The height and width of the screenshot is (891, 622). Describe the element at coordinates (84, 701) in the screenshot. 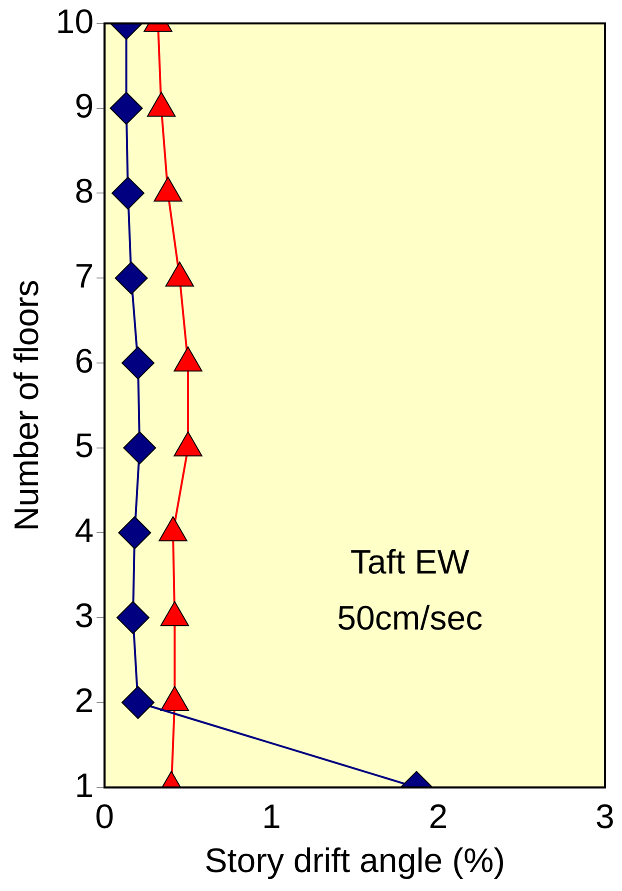

I see `y-tick-label: 2` at that location.